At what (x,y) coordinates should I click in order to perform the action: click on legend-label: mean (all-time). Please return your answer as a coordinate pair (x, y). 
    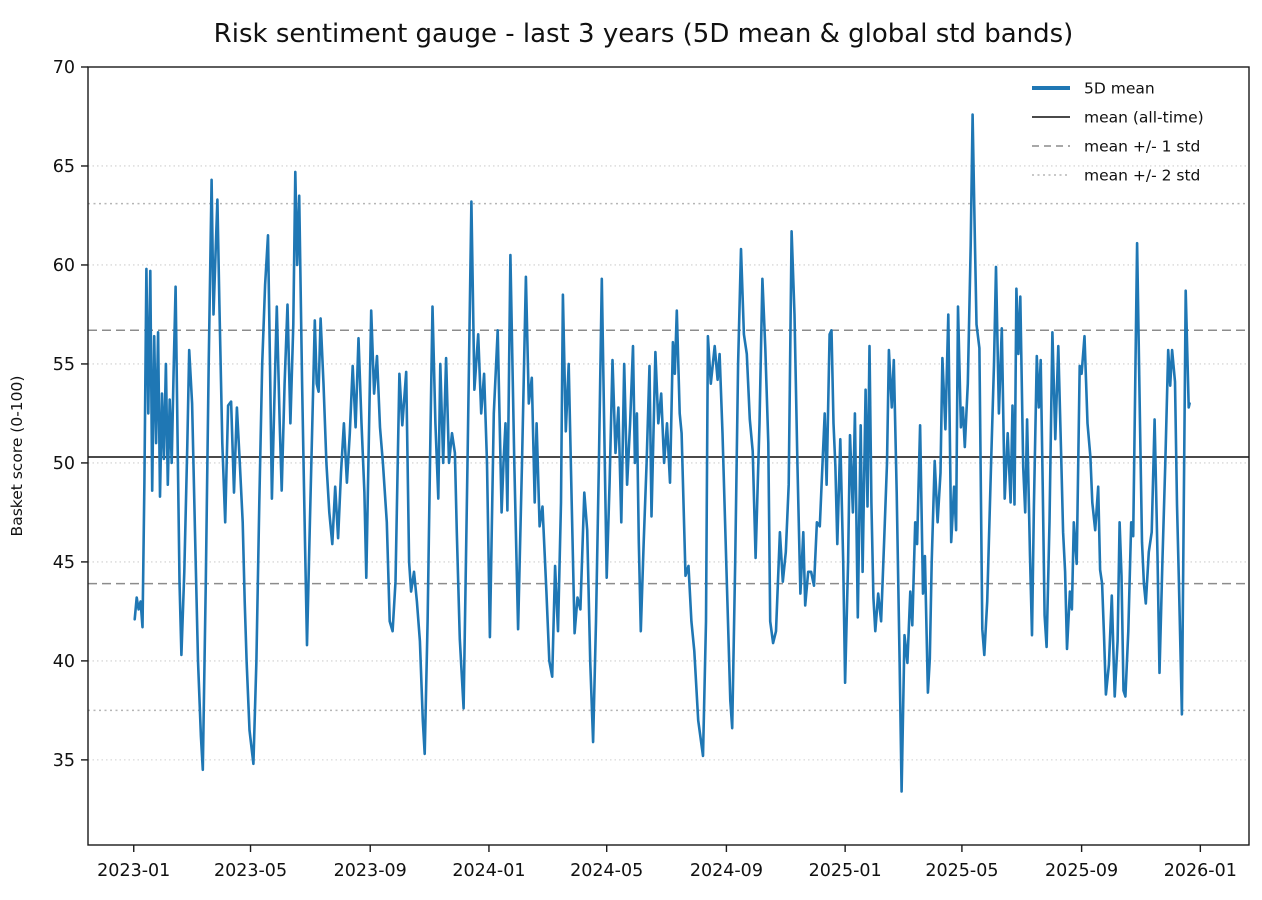
    Looking at the image, I should click on (1144, 118).